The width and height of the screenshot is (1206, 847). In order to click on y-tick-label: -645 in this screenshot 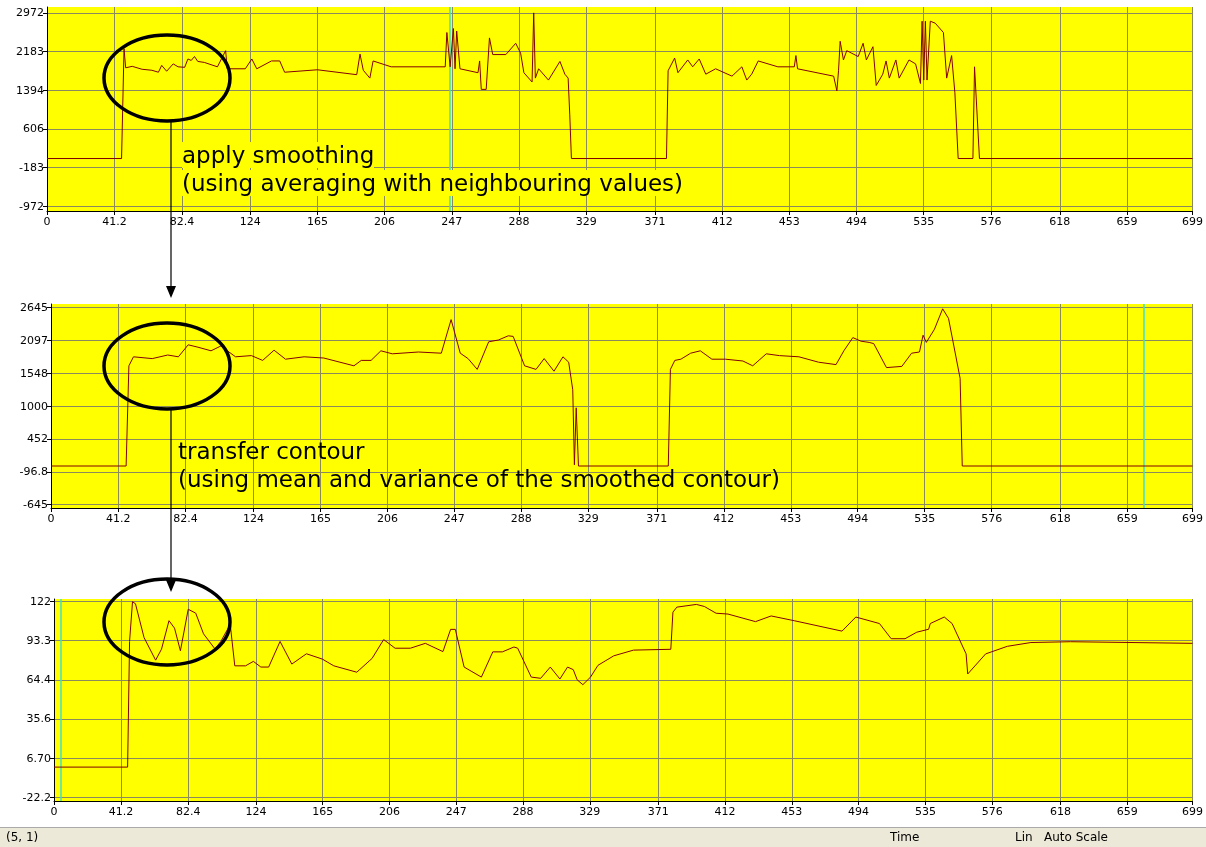, I will do `click(35, 505)`.